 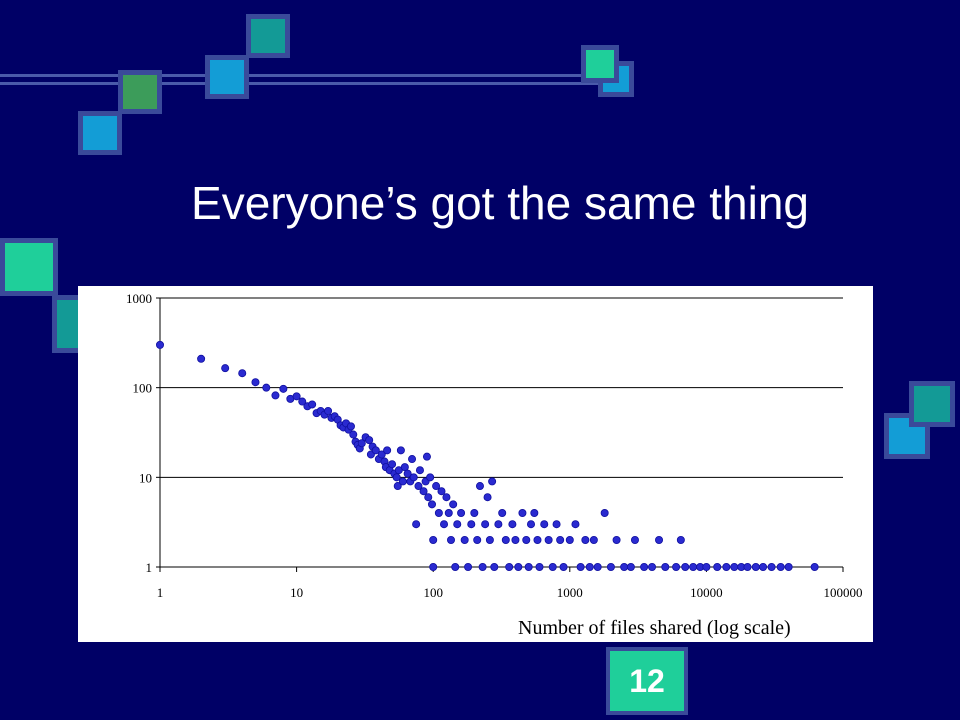 What do you see at coordinates (647, 681) in the screenshot?
I see `page-number: 12` at bounding box center [647, 681].